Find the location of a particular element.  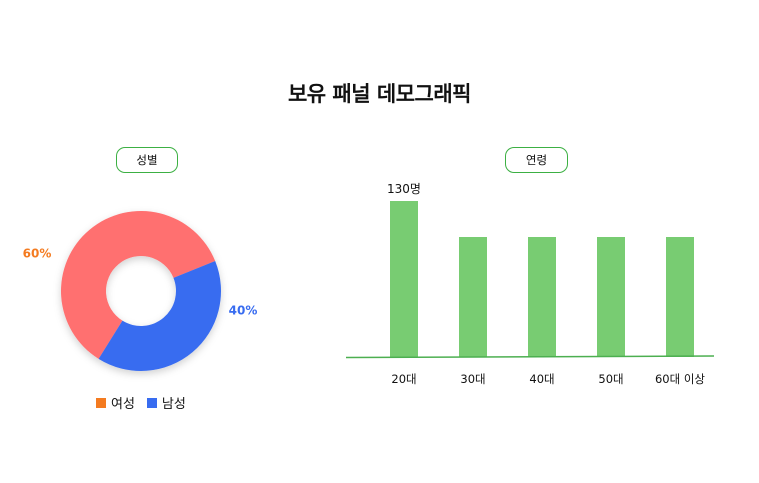

donut-value-label-male: 40% is located at coordinates (243, 311).